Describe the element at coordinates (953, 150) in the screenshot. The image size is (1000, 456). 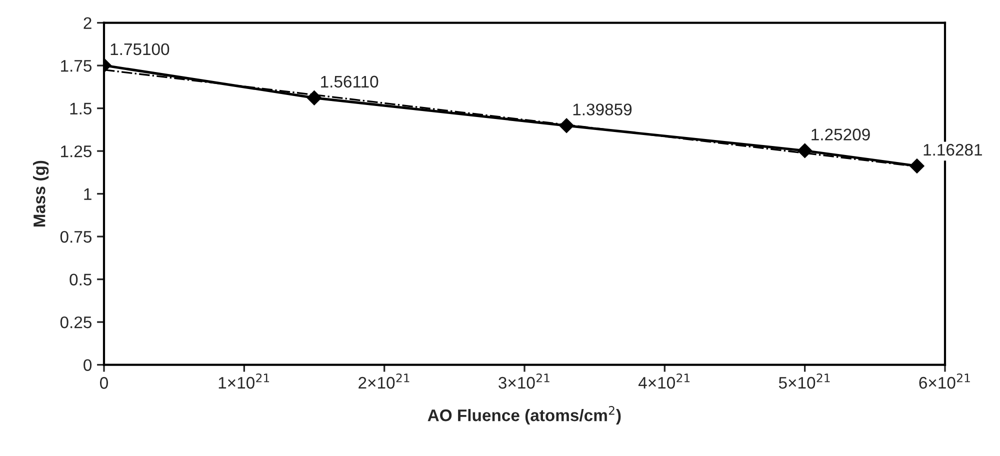
I see `data-label: 1.16281` at that location.